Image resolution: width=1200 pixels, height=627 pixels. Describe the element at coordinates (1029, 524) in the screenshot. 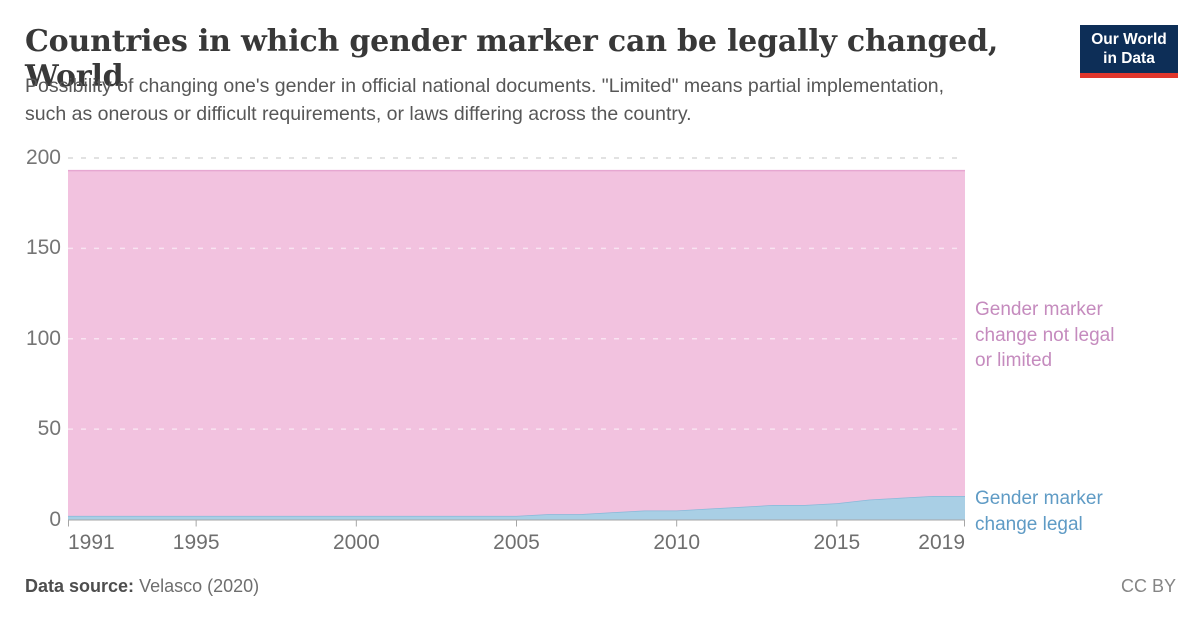

I see `series-label-line: change legal` at that location.